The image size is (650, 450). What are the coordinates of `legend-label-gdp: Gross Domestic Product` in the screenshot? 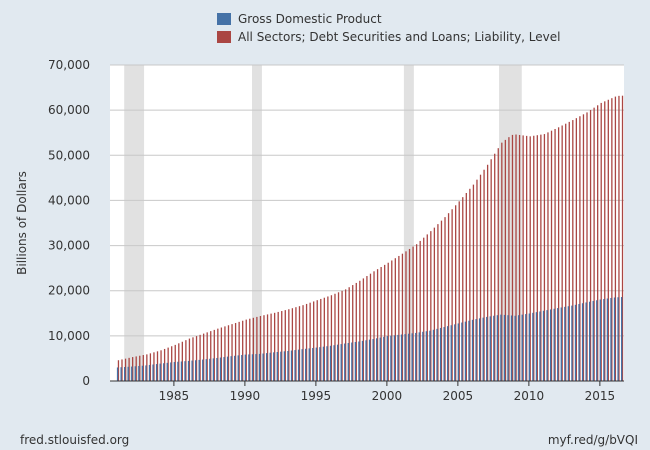 It's located at (310, 19).